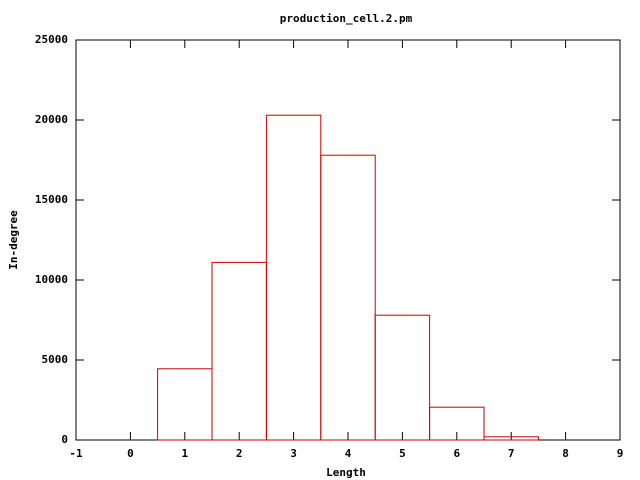 Image resolution: width=640 pixels, height=480 pixels. I want to click on x-axis-label: Length, so click(346, 472).